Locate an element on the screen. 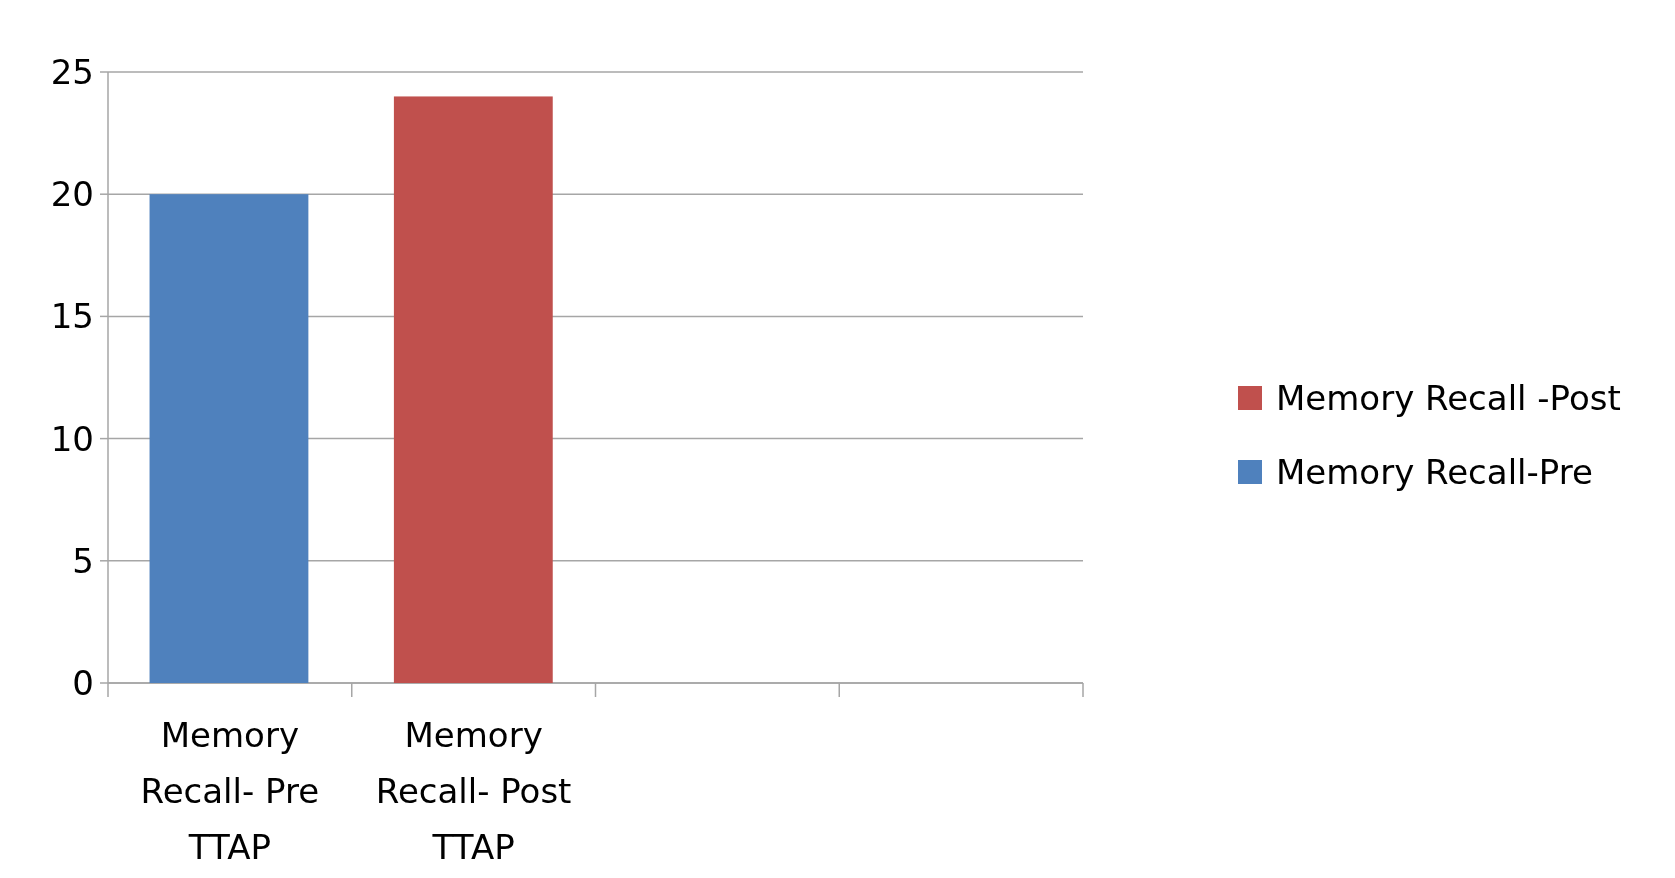 The width and height of the screenshot is (1675, 878). y-tick-label: 25 is located at coordinates (72, 71).